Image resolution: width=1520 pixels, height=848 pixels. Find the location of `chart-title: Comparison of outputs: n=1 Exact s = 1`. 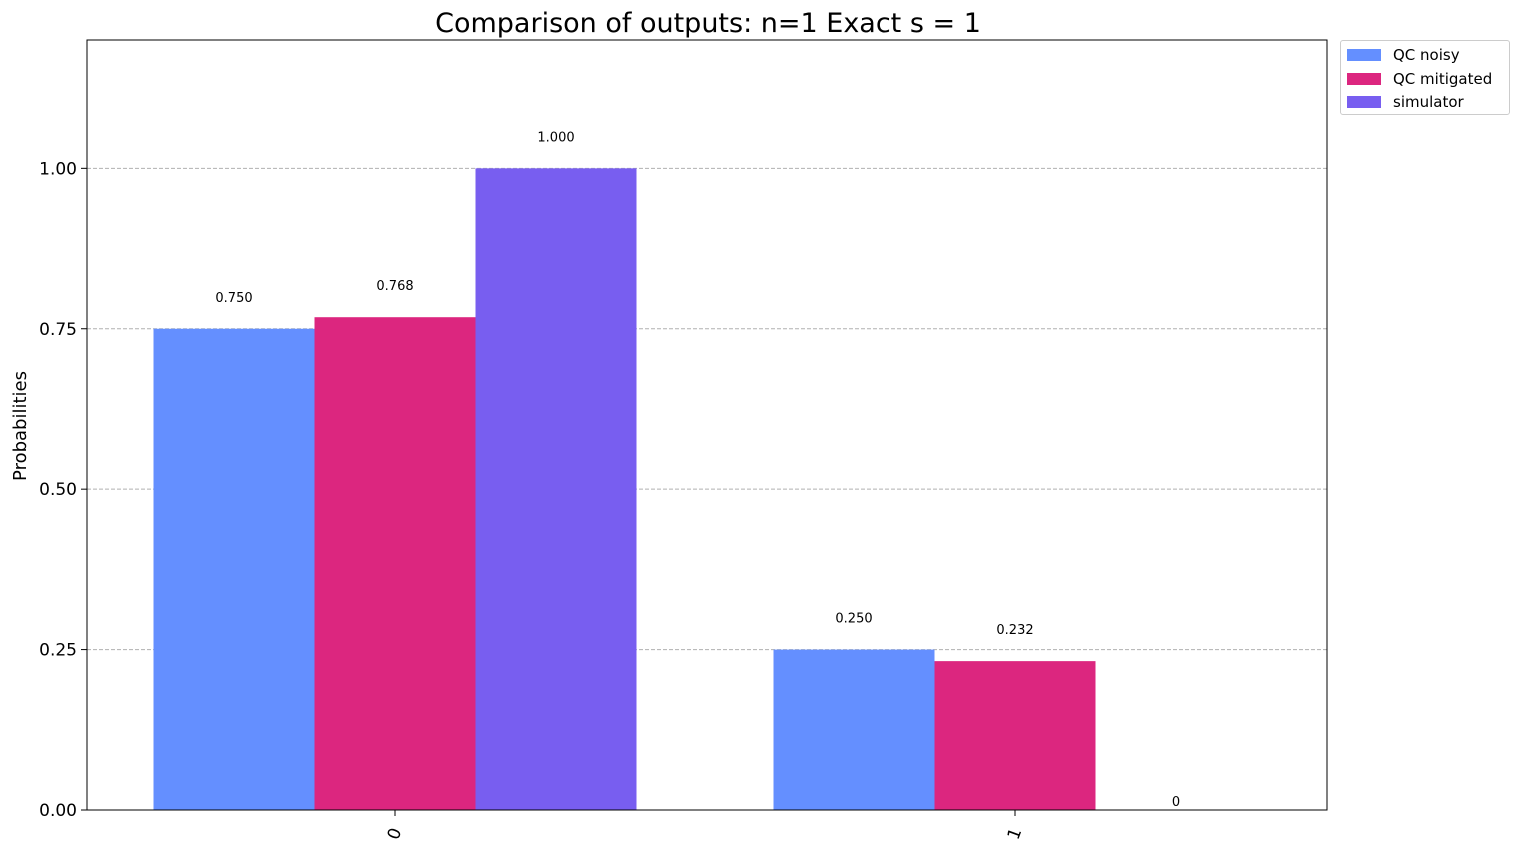

chart-title: Comparison of outputs: n=1 Exact s = 1 is located at coordinates (708, 23).